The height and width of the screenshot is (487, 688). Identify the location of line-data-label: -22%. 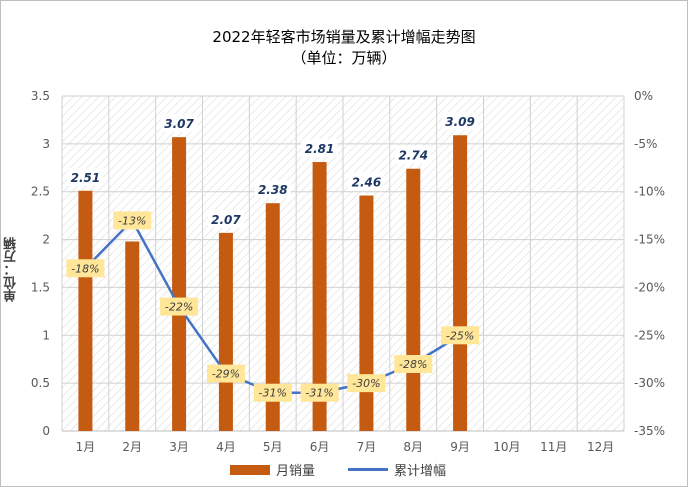
(179, 307).